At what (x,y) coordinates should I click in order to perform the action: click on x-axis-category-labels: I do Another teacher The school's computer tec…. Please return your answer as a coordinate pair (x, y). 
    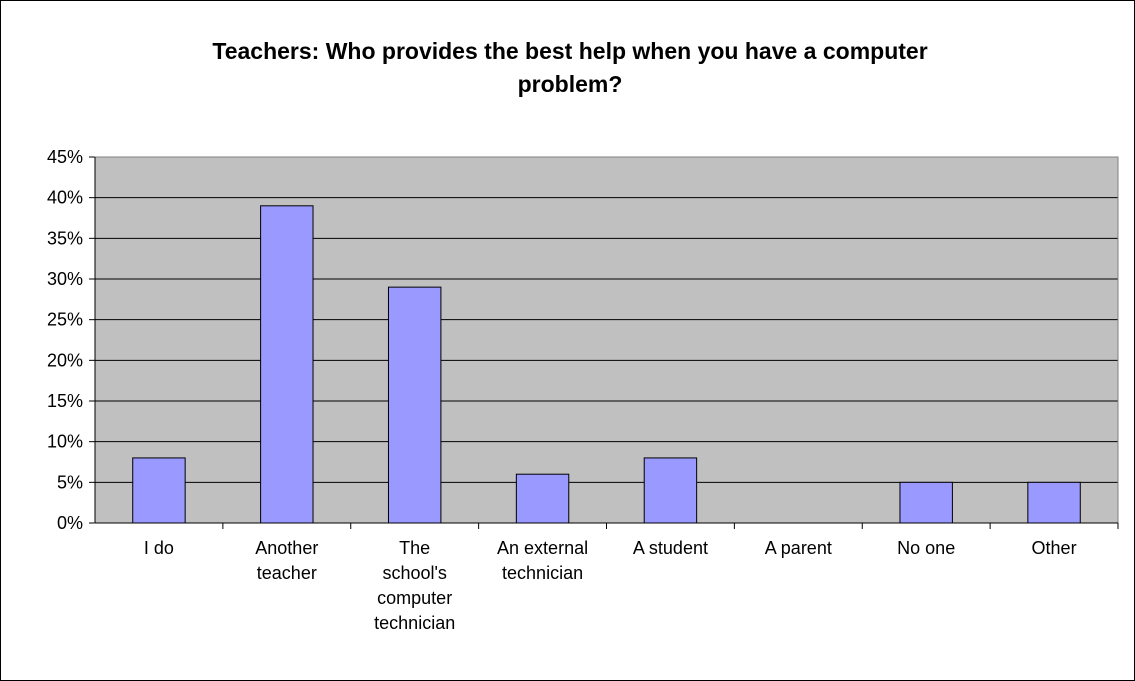
    Looking at the image, I should click on (610, 585).